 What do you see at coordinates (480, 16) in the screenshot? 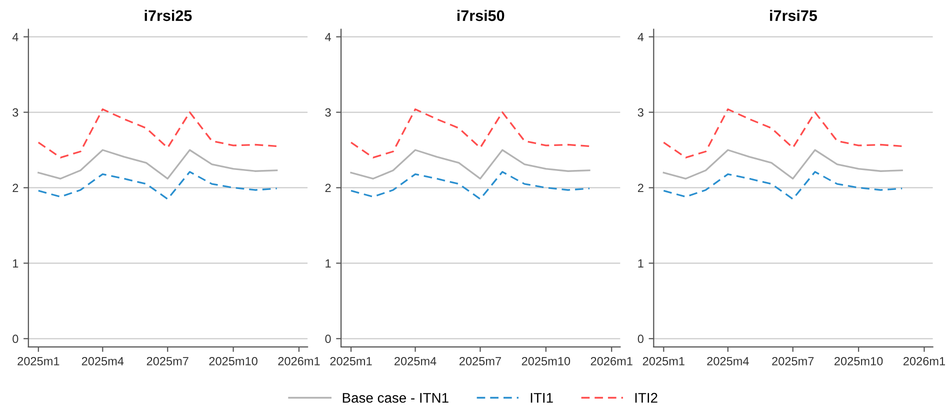
I see `chart-title: i7rsi50` at bounding box center [480, 16].